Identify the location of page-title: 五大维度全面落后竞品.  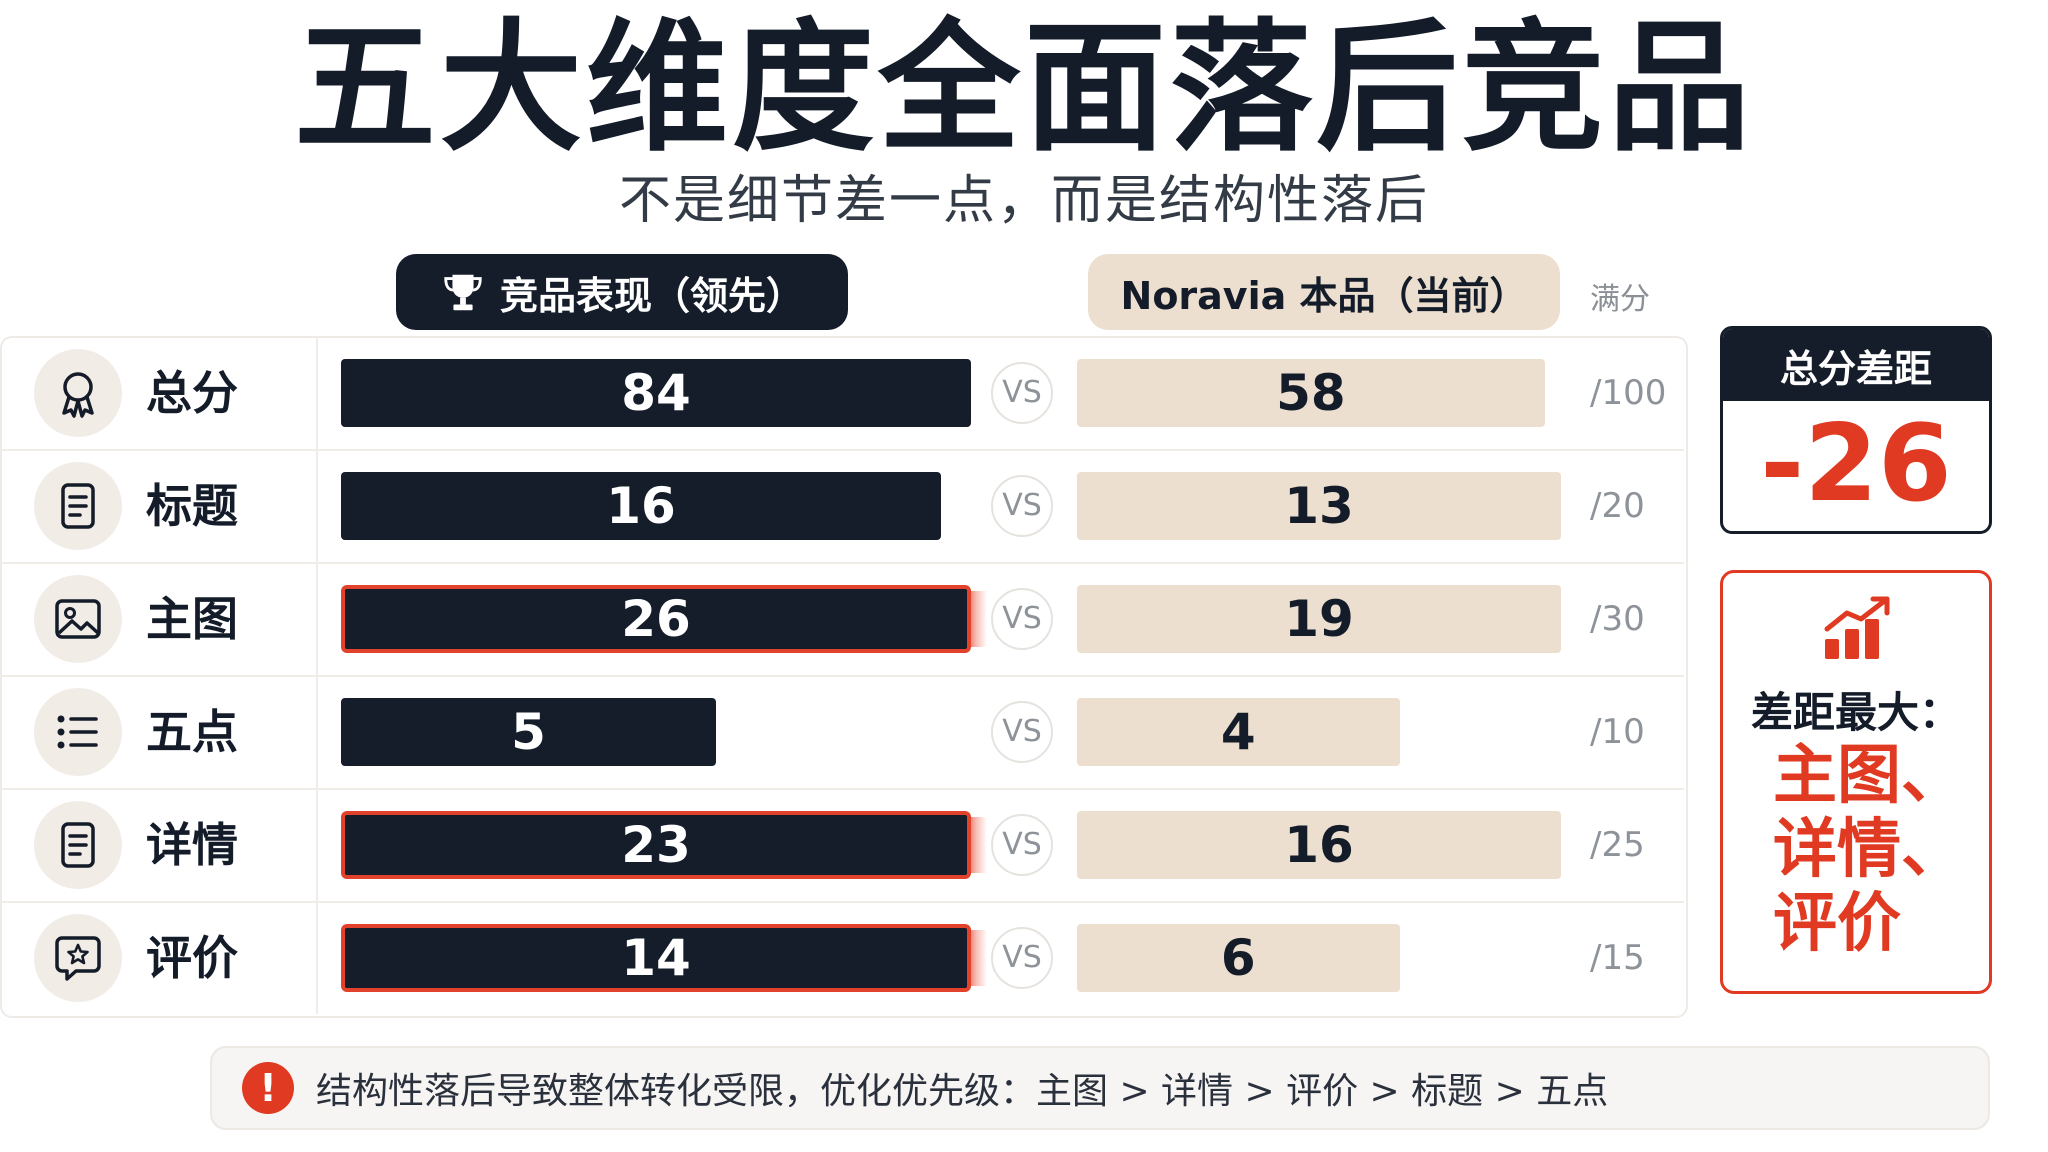
(1024, 88).